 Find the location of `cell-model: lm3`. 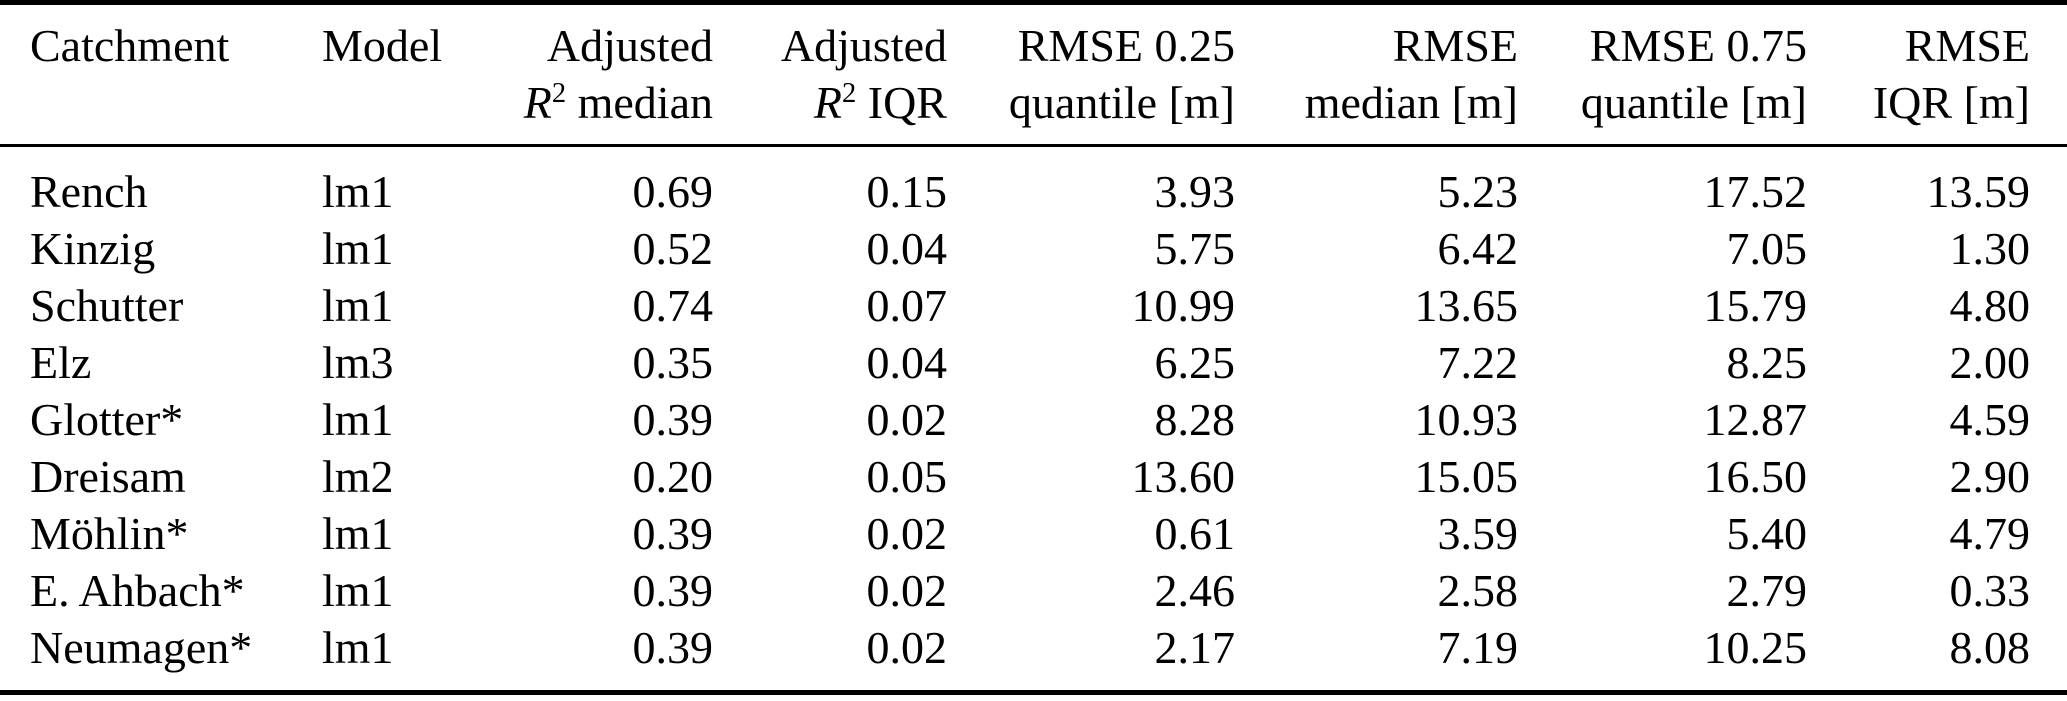

cell-model: lm3 is located at coordinates (358, 362).